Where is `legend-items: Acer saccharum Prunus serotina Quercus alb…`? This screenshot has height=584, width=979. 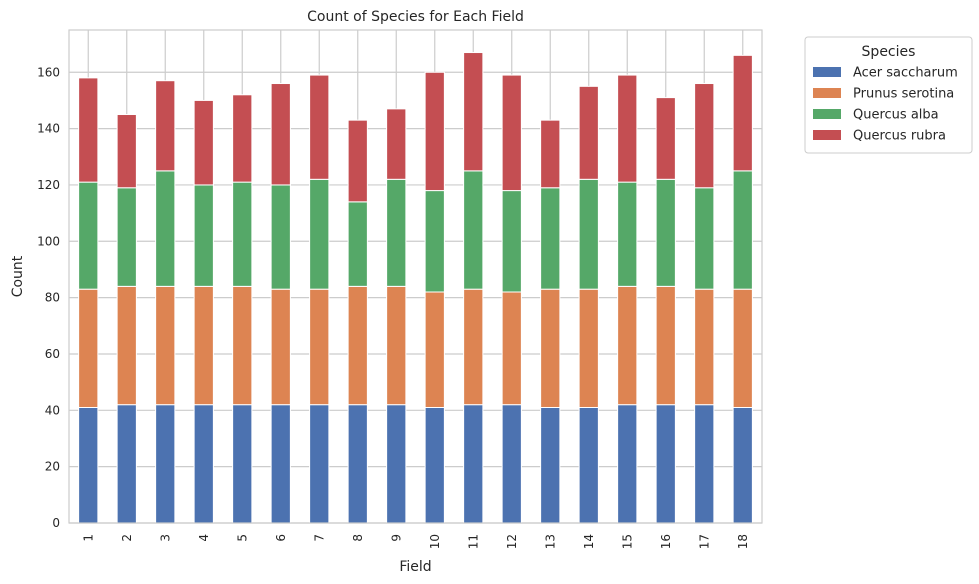 legend-items: Acer saccharum Prunus serotina Quercus alb… is located at coordinates (885, 105).